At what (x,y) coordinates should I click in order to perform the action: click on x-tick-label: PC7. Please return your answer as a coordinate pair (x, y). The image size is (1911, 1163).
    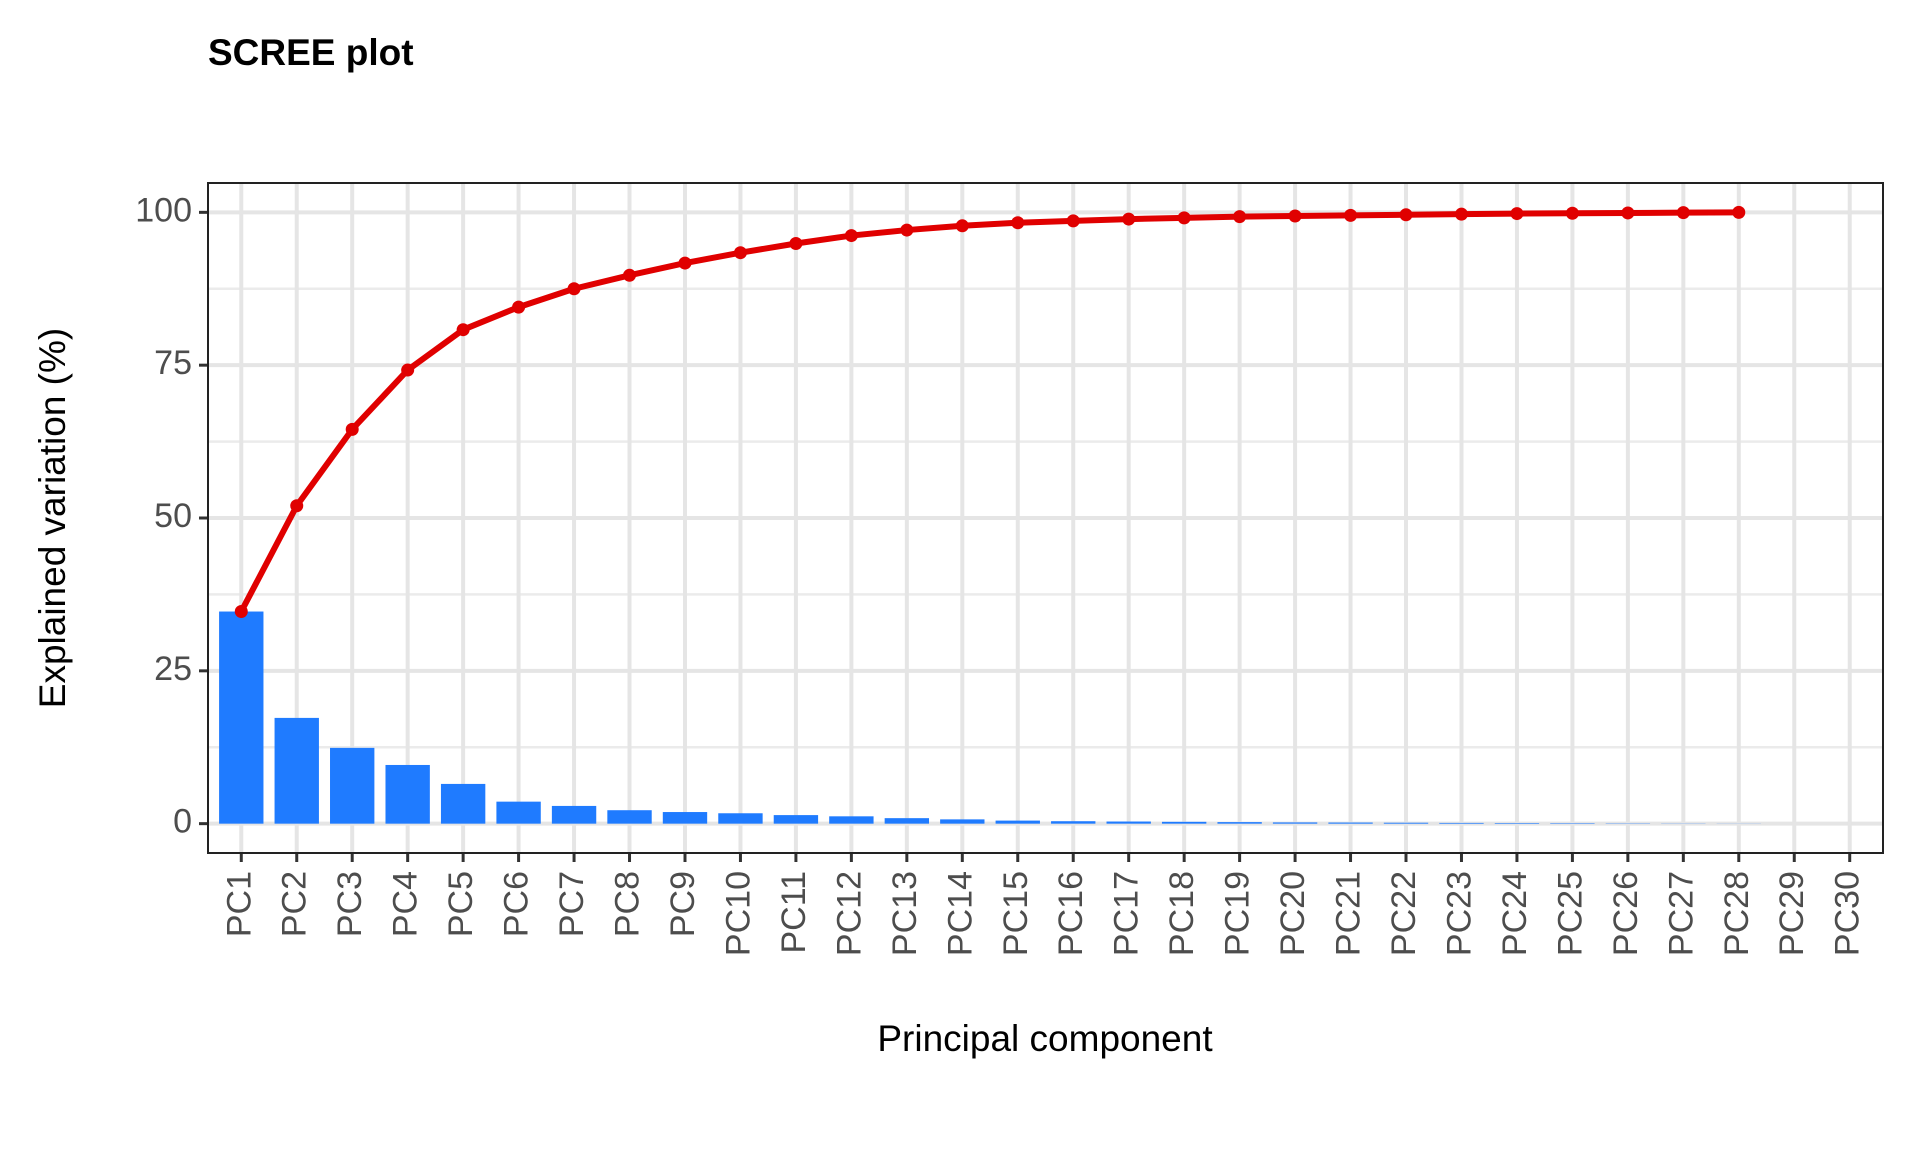
    Looking at the image, I should click on (572, 904).